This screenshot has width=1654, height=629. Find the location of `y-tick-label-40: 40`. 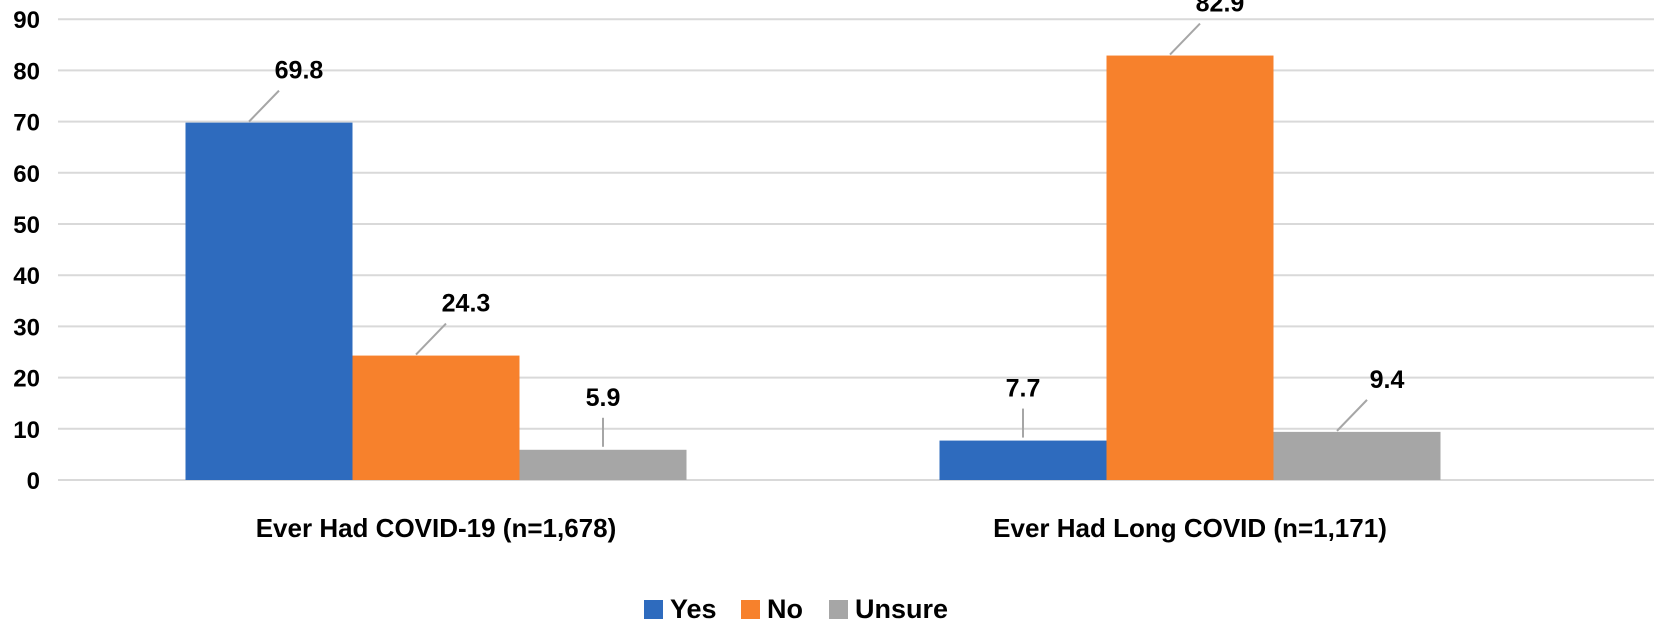

y-tick-label-40: 40 is located at coordinates (26, 276).